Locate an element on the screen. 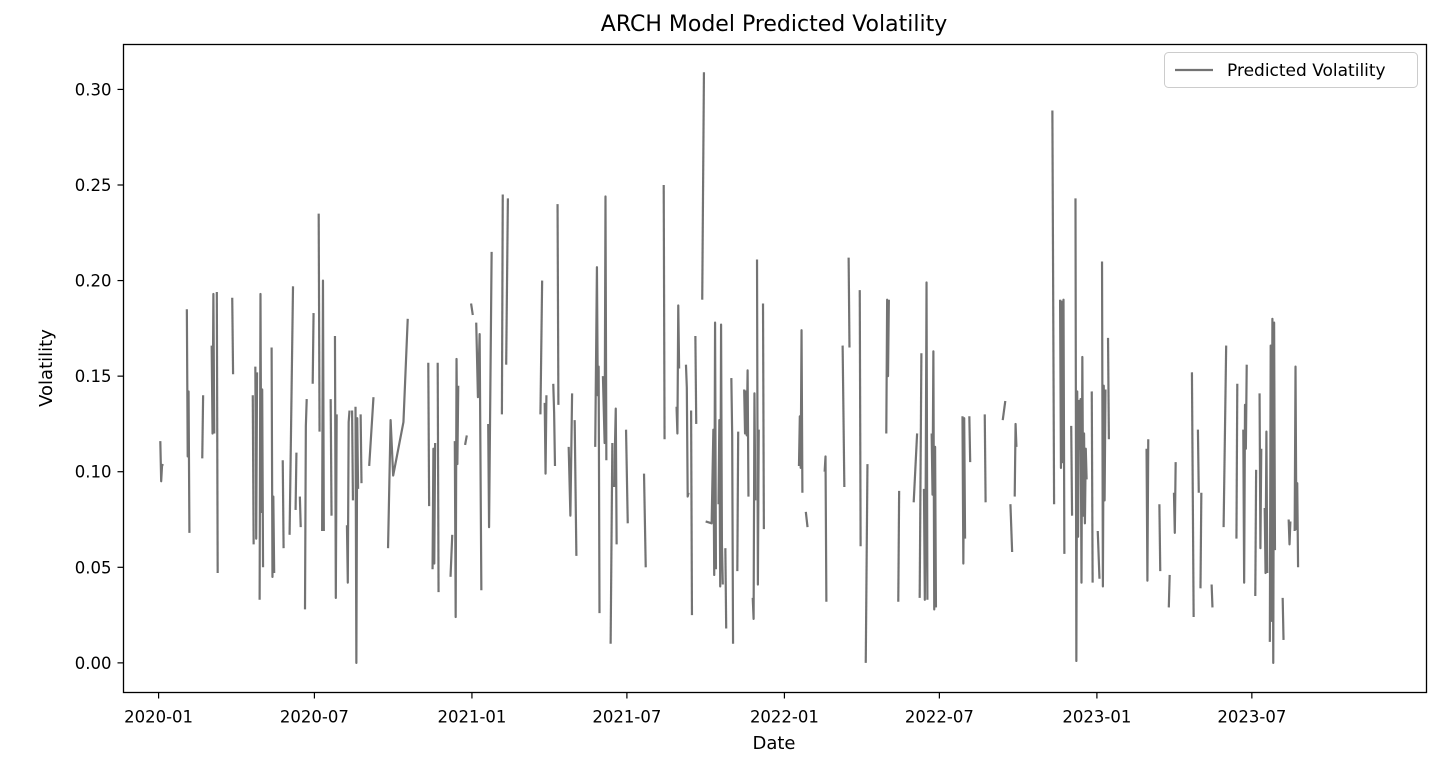 This screenshot has width=1437, height=757. legend: Predicted Volatility is located at coordinates (1291, 70).